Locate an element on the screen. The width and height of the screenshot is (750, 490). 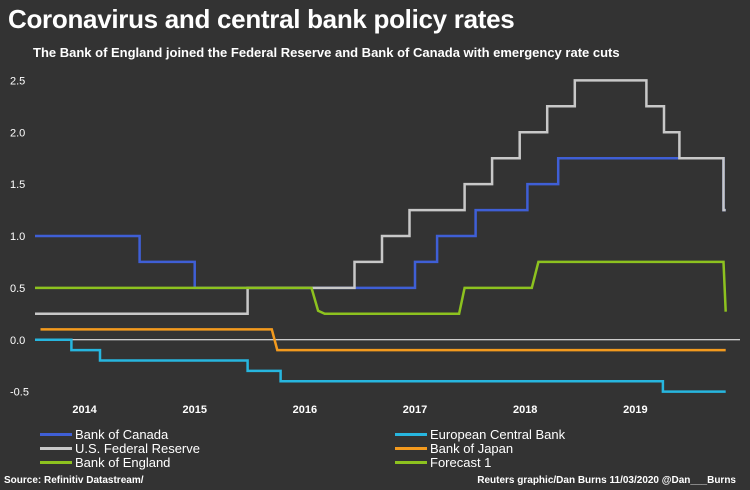
y-tick-label: 0.0 is located at coordinates (17, 341).